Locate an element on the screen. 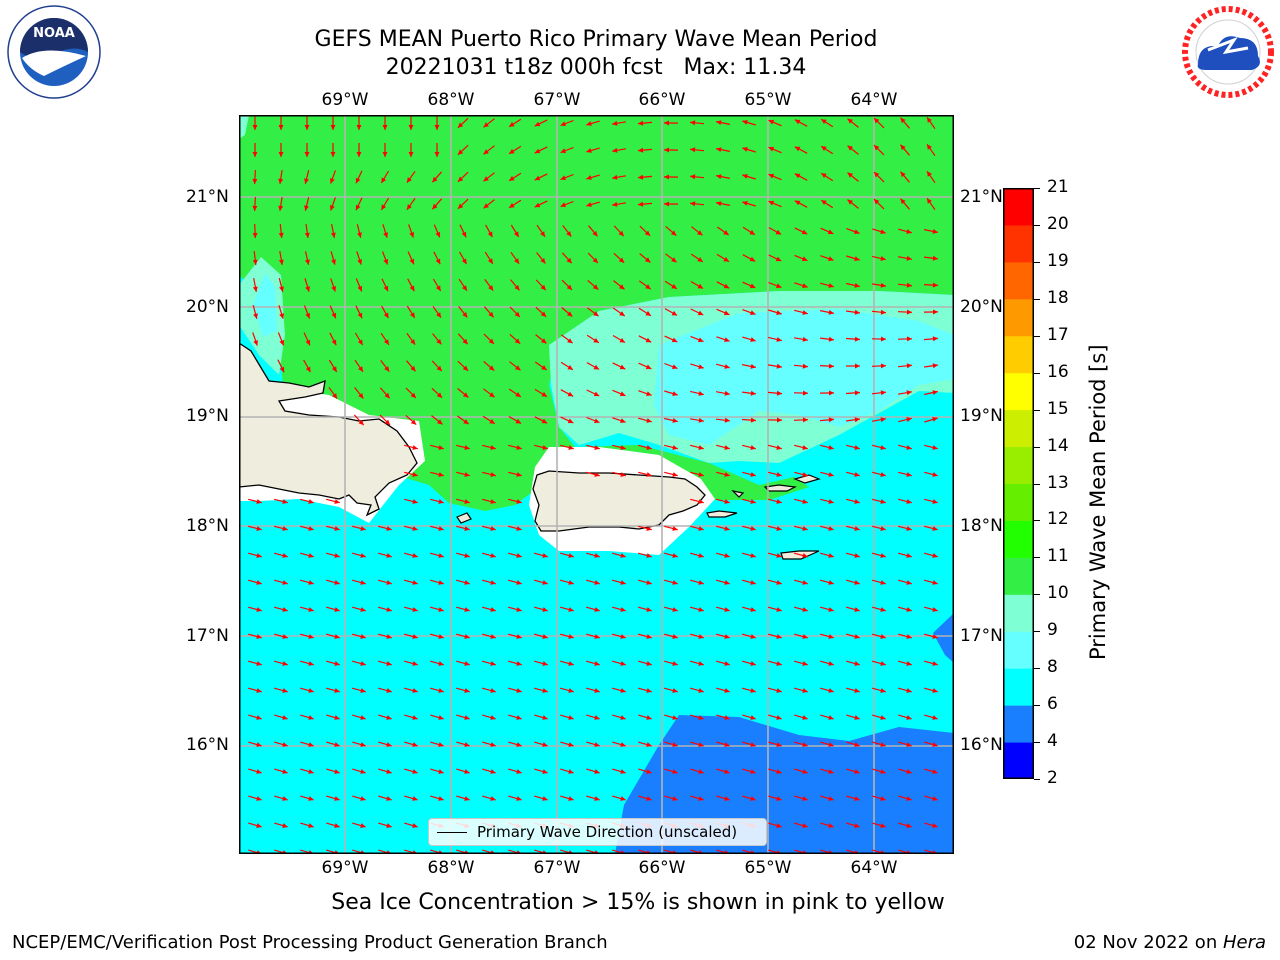 The width and height of the screenshot is (1280, 960). colorbar-tick-mark is located at coordinates (1037, 188).